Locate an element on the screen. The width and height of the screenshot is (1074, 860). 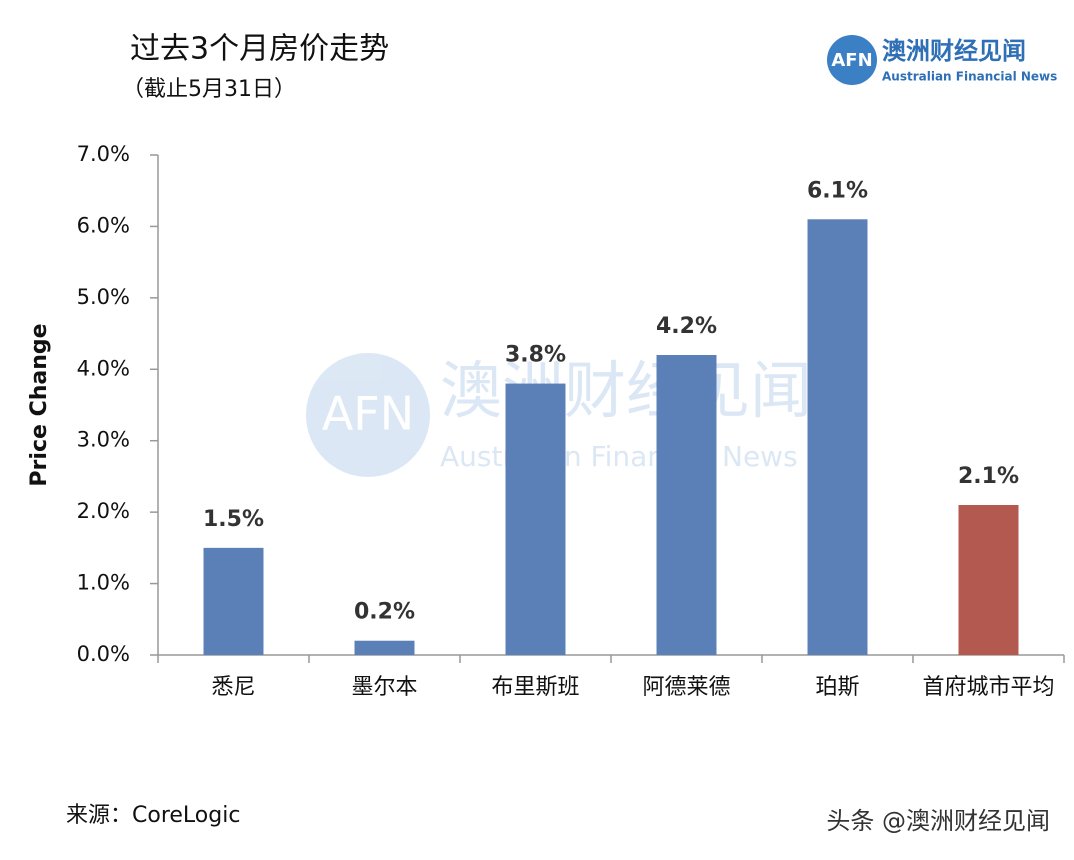
y-tick-label: 4.0% is located at coordinates (103, 368).